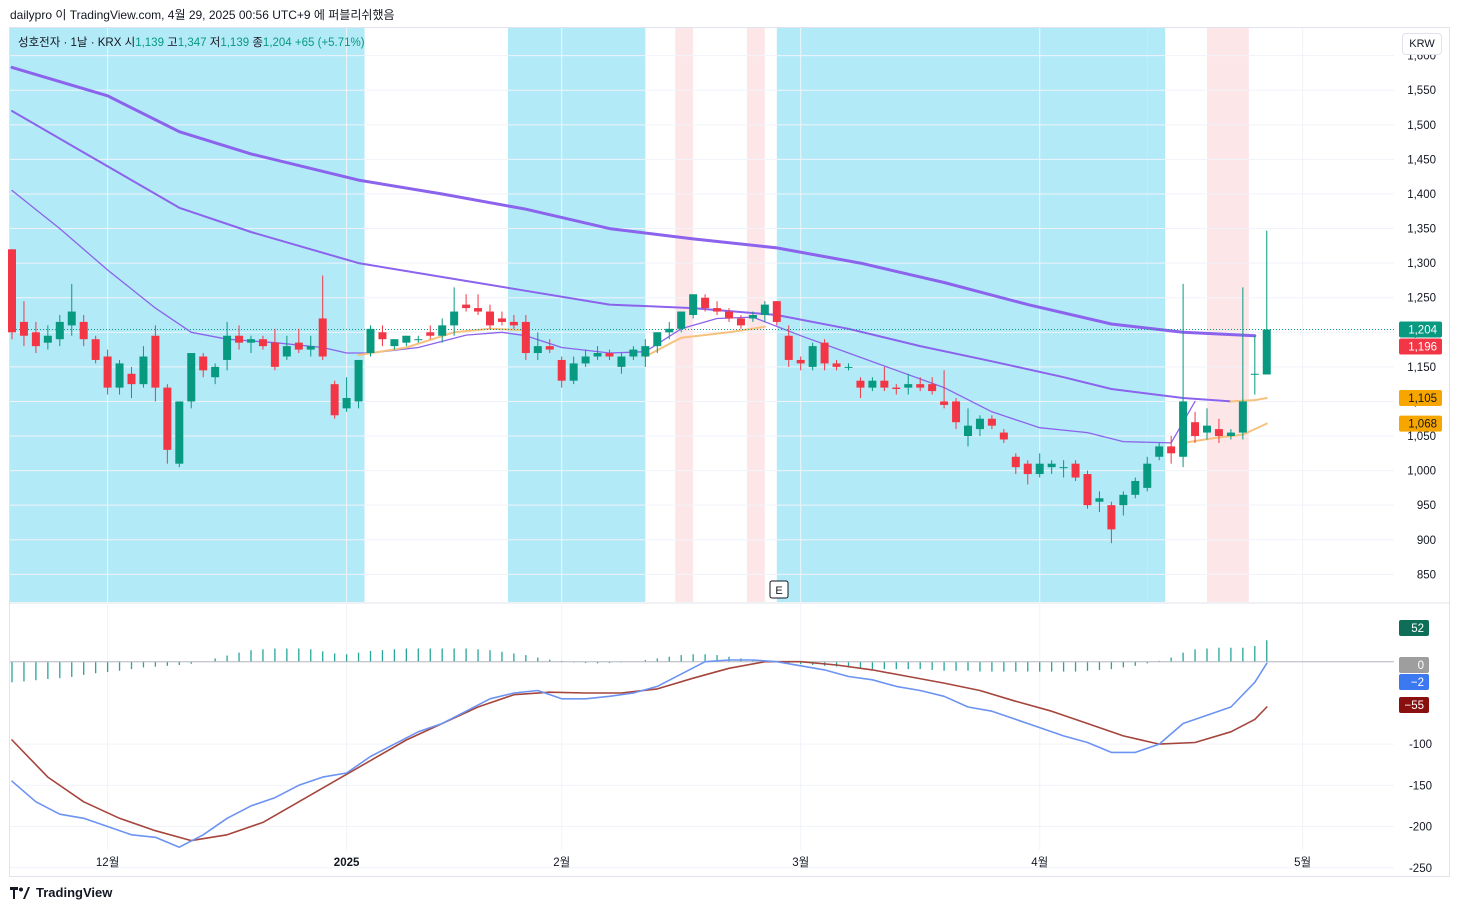 This screenshot has width=1460, height=912. What do you see at coordinates (1302, 862) in the screenshot?
I see `time-axis-label: 5월` at bounding box center [1302, 862].